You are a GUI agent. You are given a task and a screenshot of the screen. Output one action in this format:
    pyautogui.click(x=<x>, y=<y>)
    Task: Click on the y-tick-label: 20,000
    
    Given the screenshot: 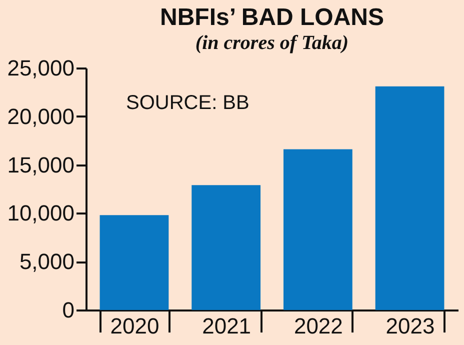 What is the action you would take?
    pyautogui.click(x=40, y=116)
    